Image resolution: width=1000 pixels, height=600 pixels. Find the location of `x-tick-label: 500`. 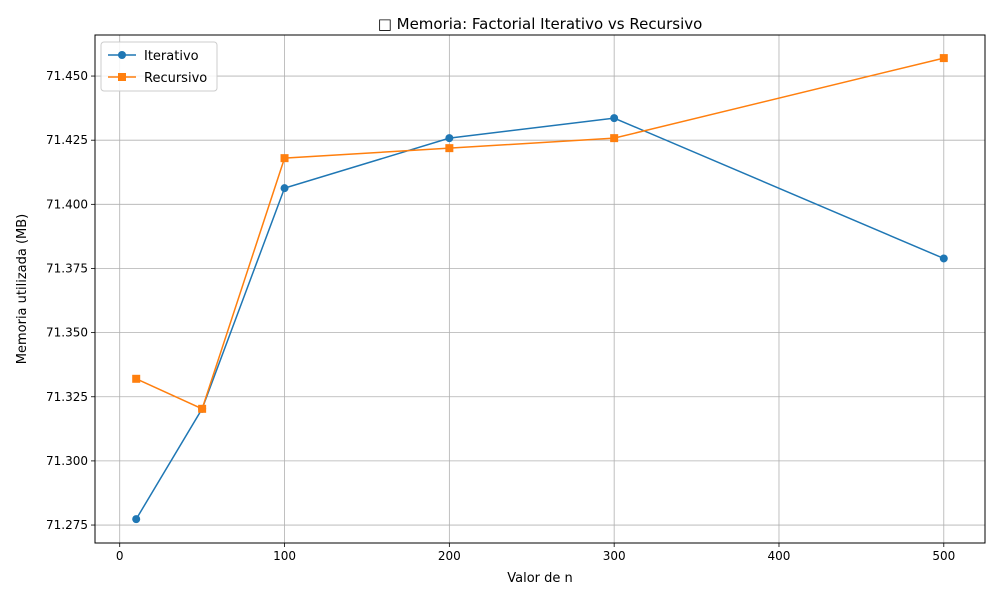

x-tick-label: 500 is located at coordinates (943, 556).